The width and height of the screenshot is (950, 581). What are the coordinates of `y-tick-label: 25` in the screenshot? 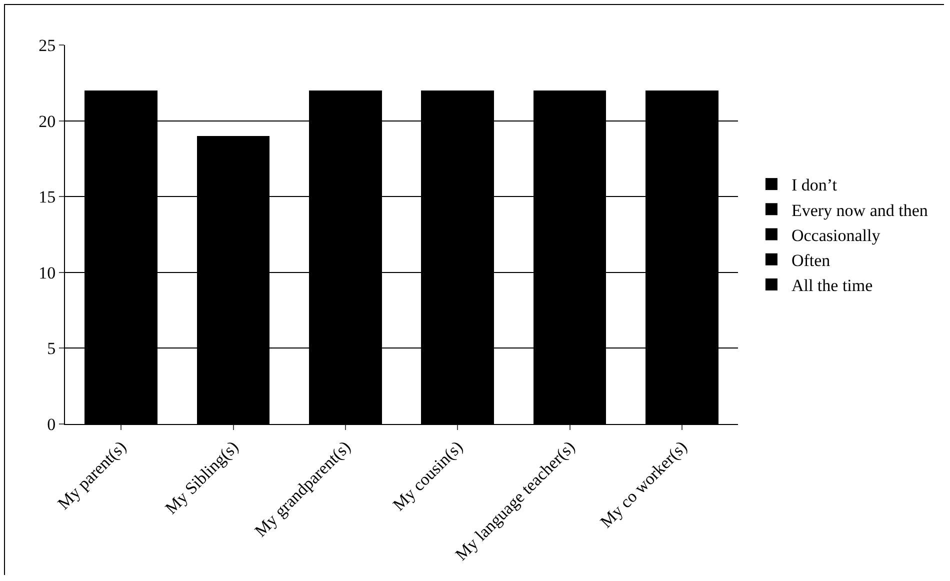 It's located at (47, 45).